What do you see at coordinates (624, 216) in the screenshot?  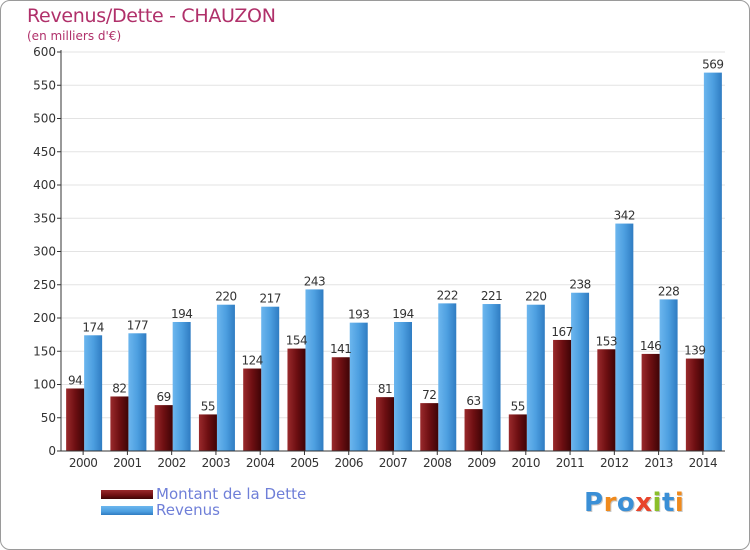 I see `data-label-revenus: 342` at bounding box center [624, 216].